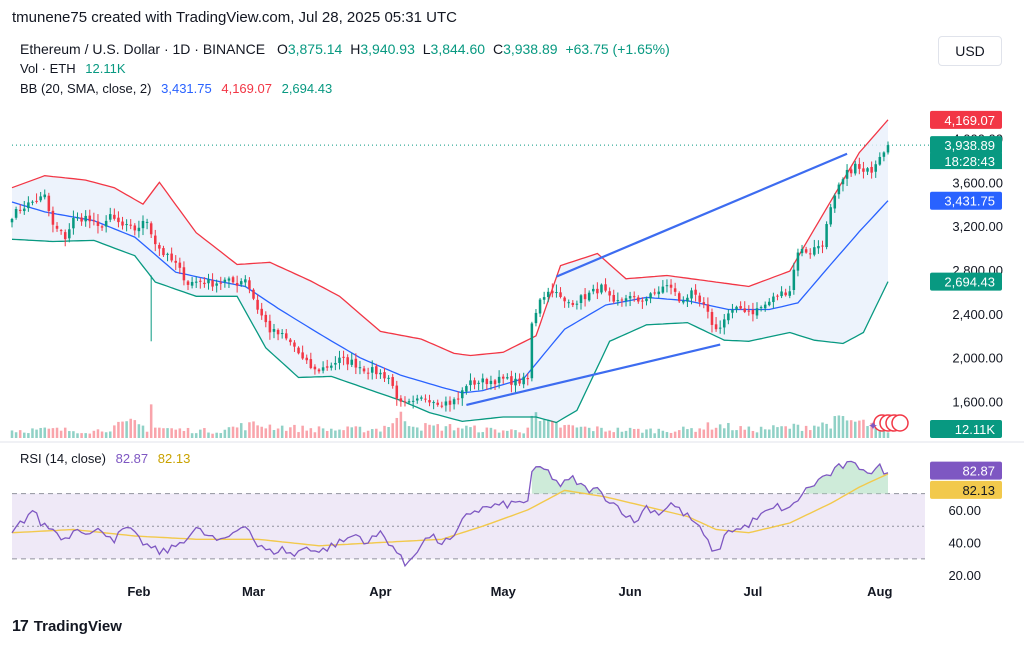 This screenshot has width=1024, height=647. I want to click on rsi-axis-label: 40.00, so click(964, 543).